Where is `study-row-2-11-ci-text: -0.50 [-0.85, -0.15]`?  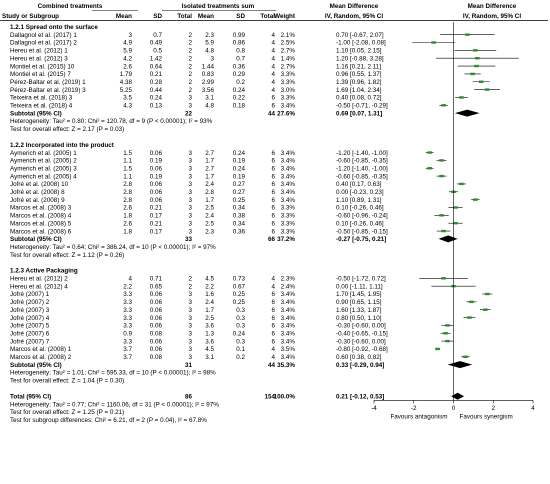 study-row-2-11-ci-text: -0.50 [-0.85, -0.15] is located at coordinates (362, 231).